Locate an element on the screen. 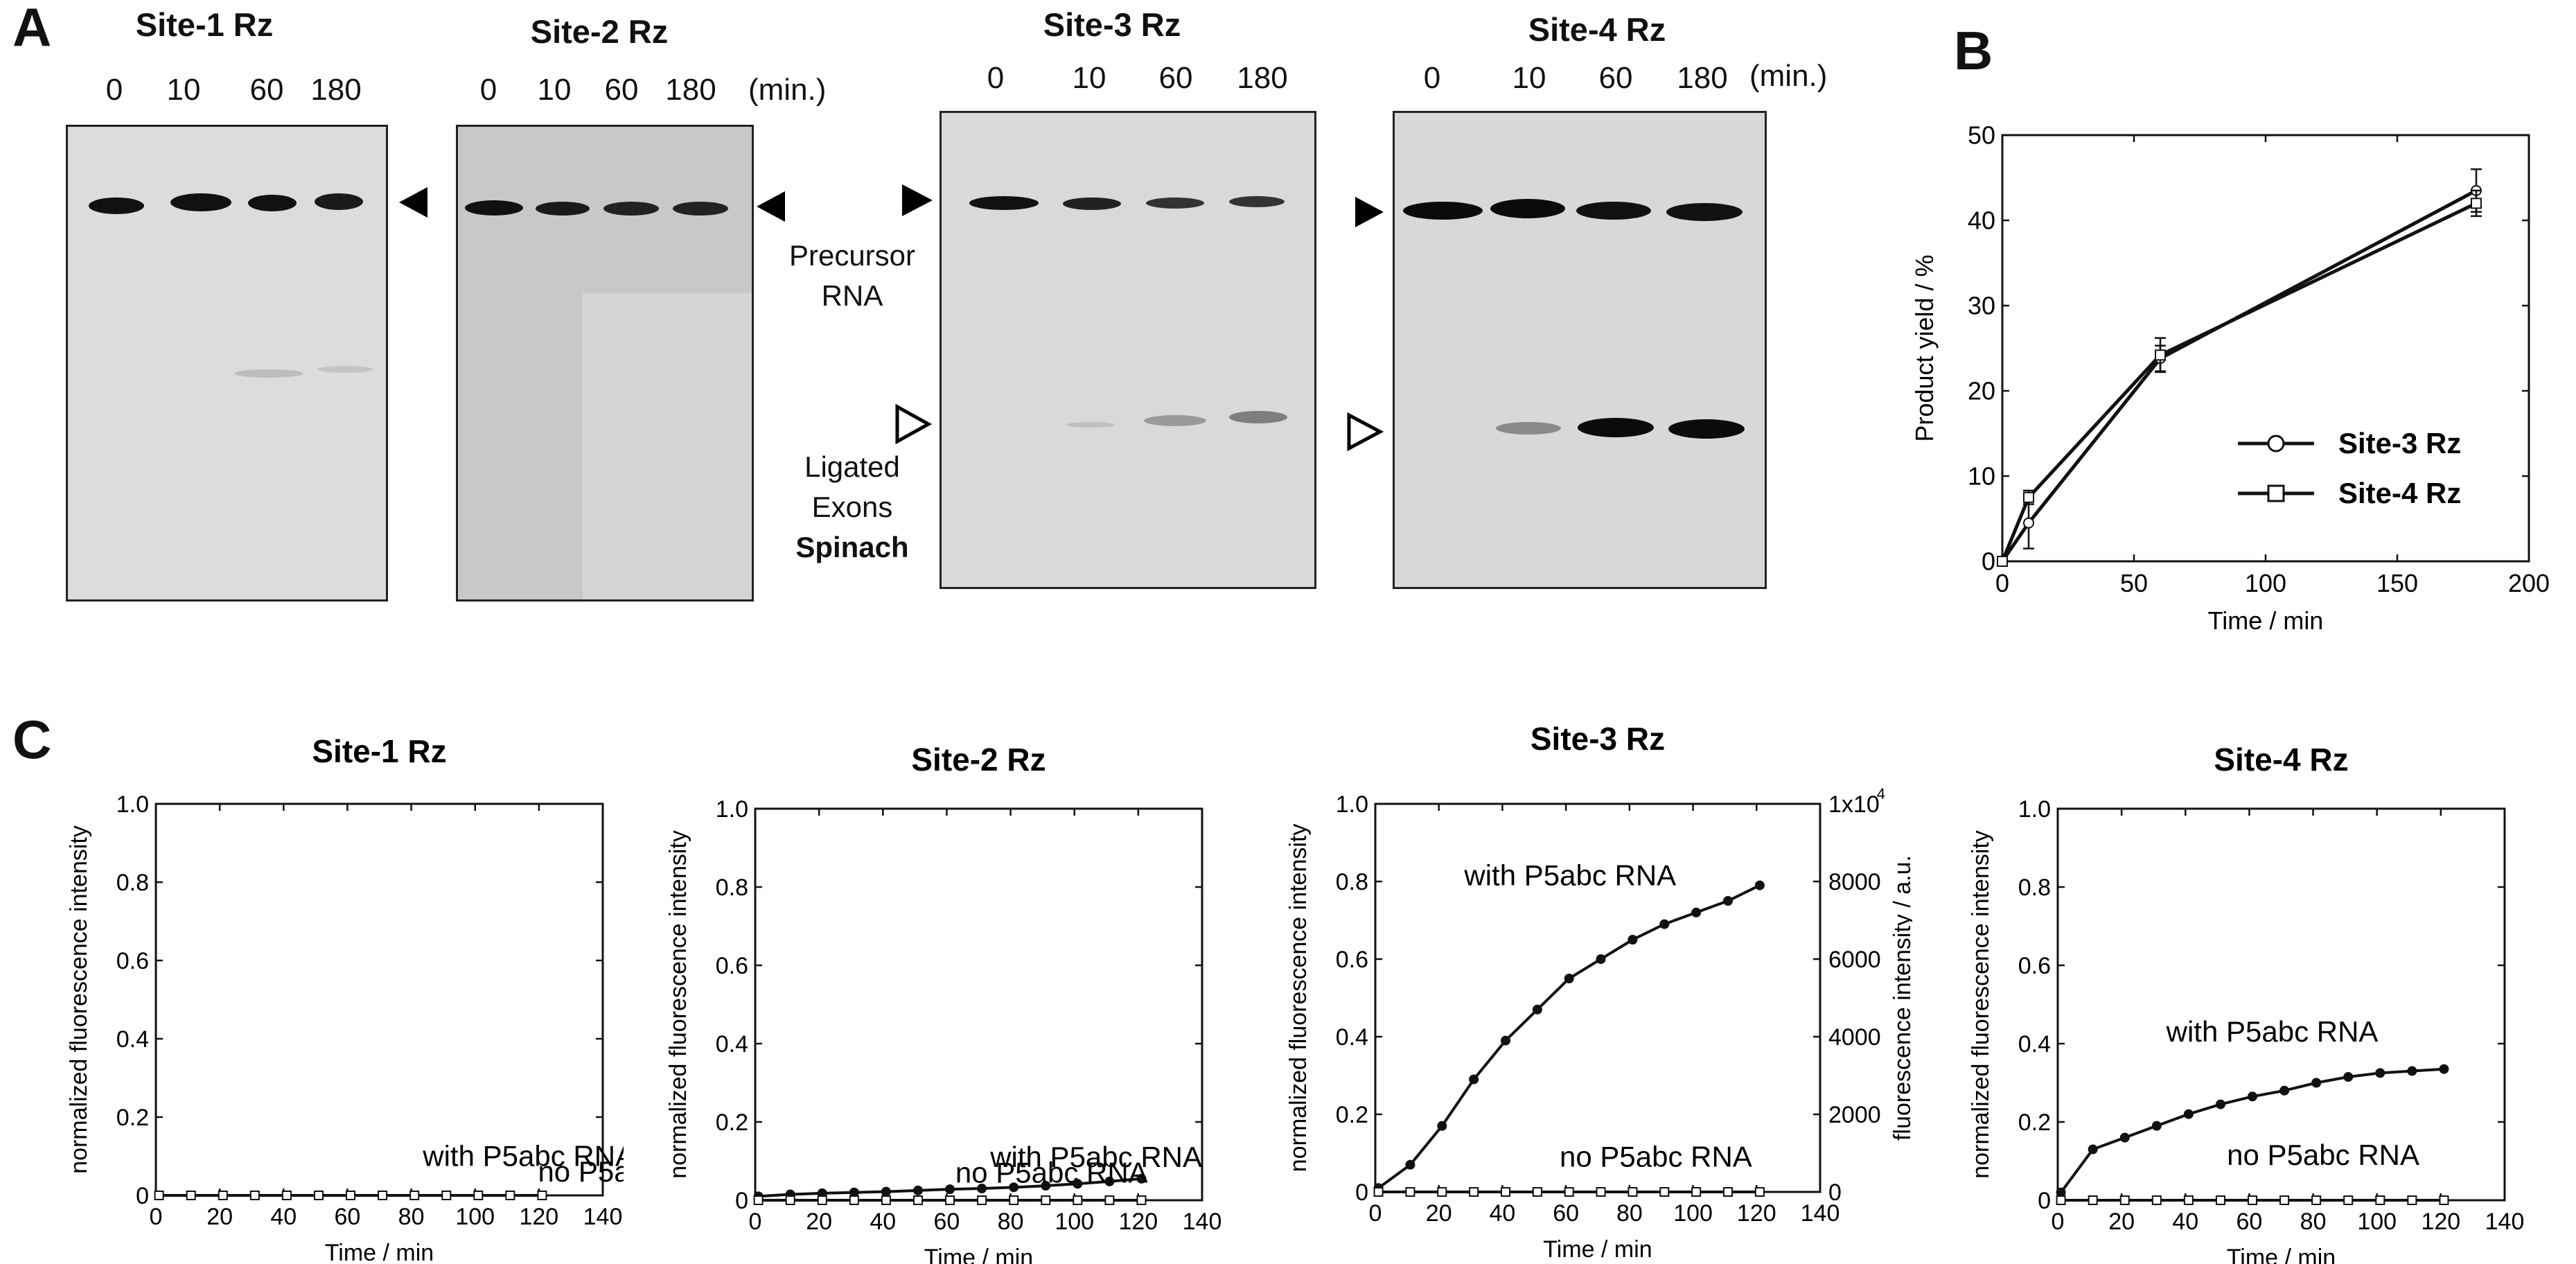 Image resolution: width=2576 pixels, height=1264 pixels. x-tick-label: 0 is located at coordinates (2058, 1222).